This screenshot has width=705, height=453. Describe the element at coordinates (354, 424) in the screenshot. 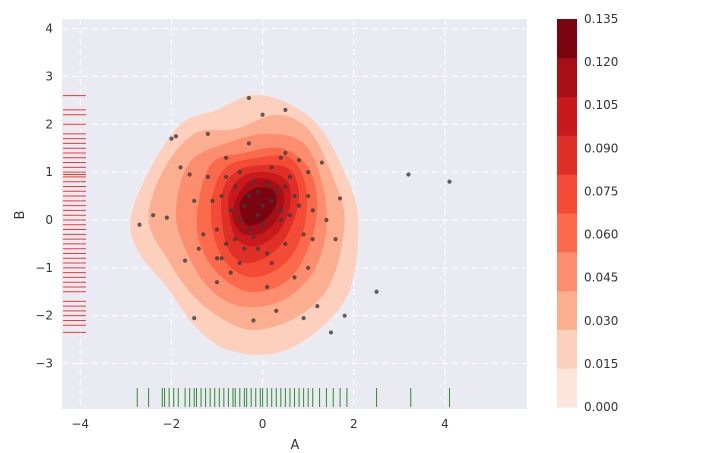

I see `x-tick-label: 2` at that location.